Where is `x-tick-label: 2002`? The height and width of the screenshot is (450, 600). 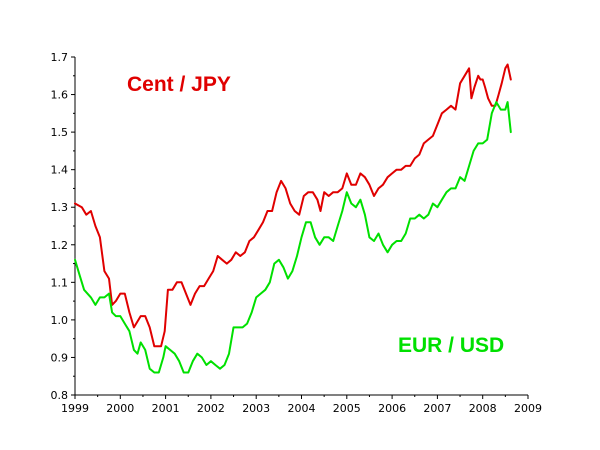
x-tick-label: 2002 is located at coordinates (211, 408).